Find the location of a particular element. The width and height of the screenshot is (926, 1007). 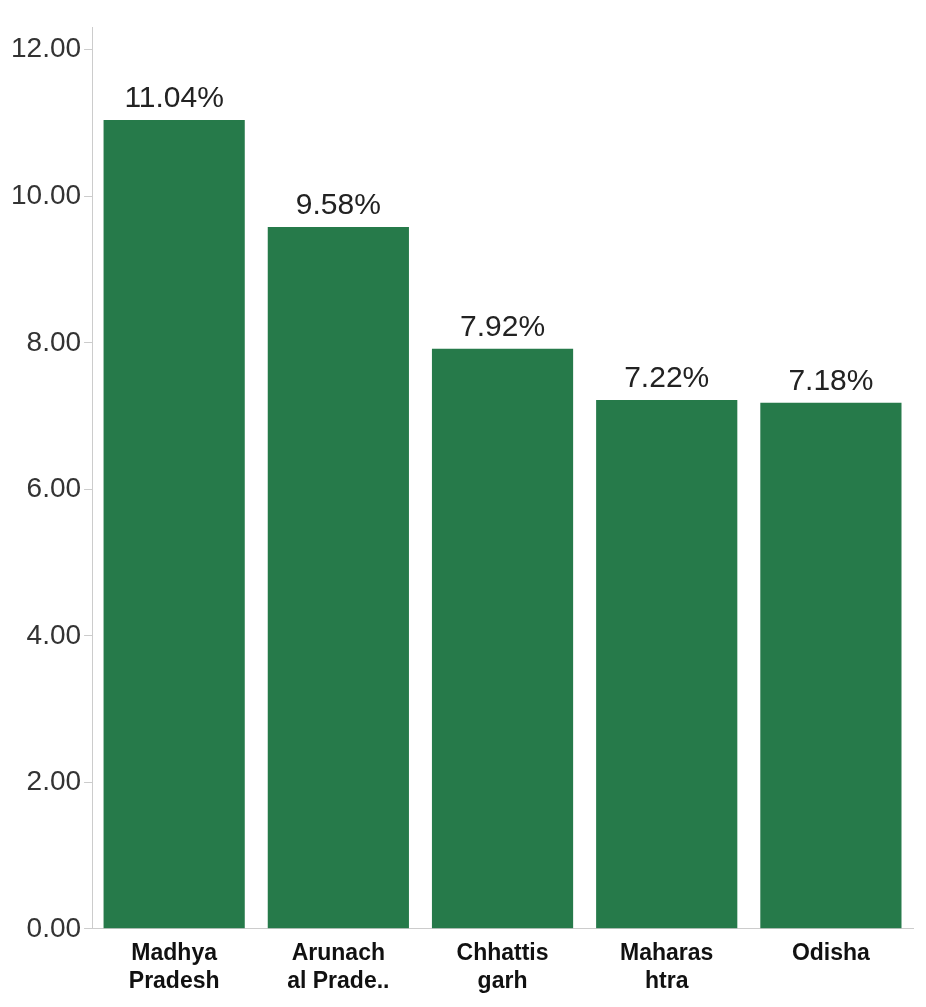

data-label: 7.92% is located at coordinates (503, 325).